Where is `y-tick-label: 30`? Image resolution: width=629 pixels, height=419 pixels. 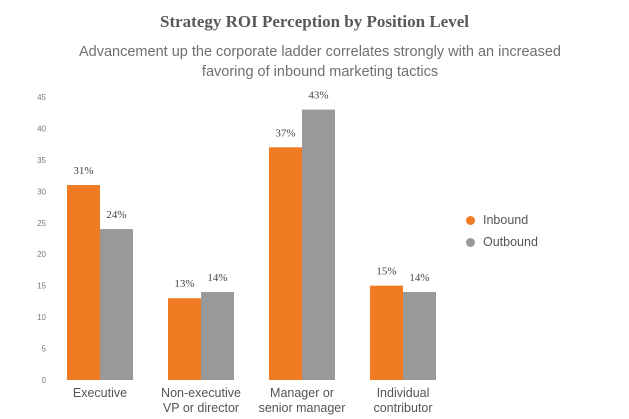 y-tick-label: 30 is located at coordinates (41, 191).